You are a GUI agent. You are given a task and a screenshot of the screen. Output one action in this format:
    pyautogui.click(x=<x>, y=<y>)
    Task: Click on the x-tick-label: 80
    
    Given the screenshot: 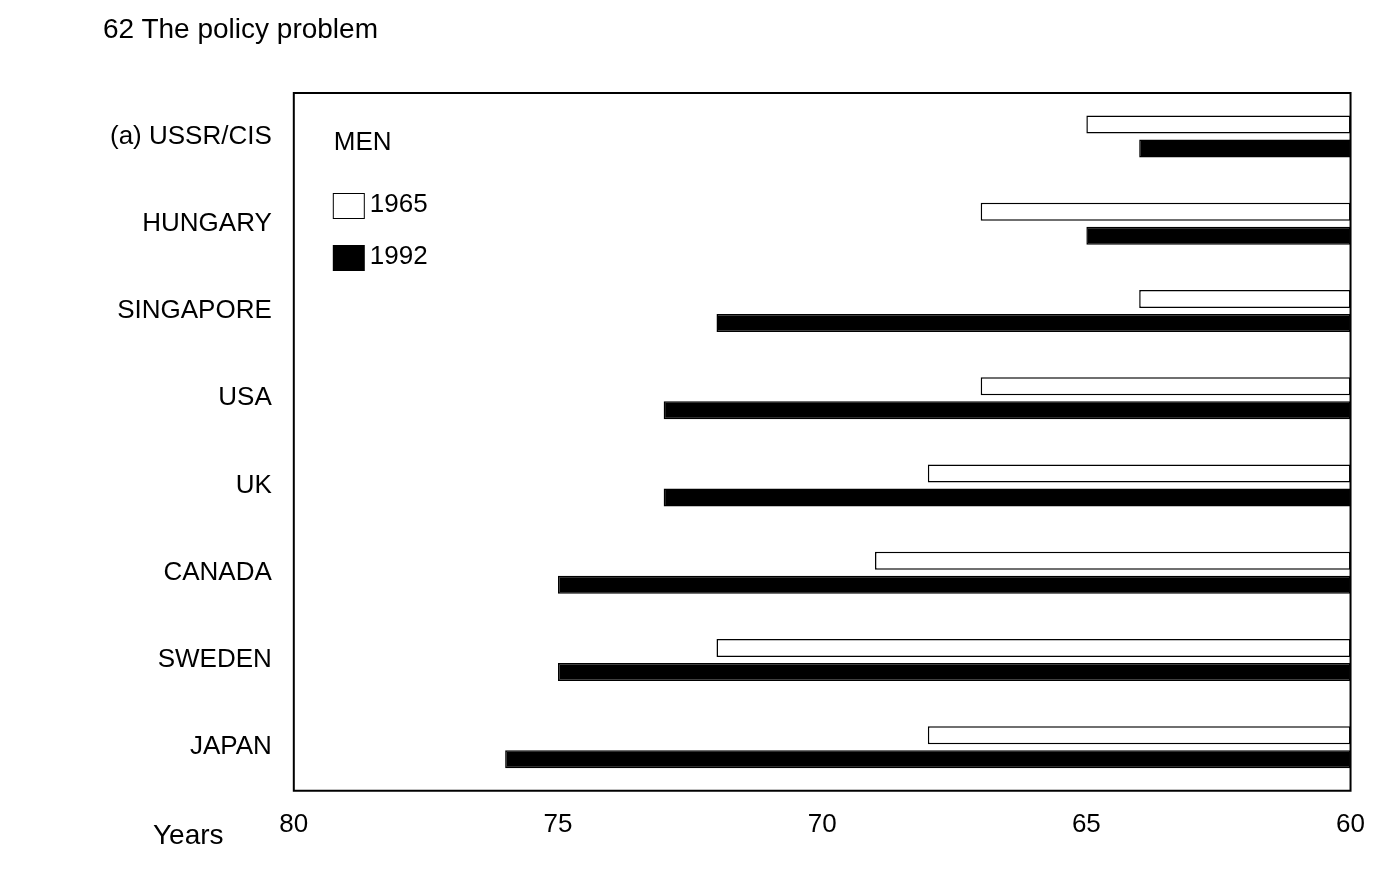 What is the action you would take?
    pyautogui.click(x=294, y=822)
    